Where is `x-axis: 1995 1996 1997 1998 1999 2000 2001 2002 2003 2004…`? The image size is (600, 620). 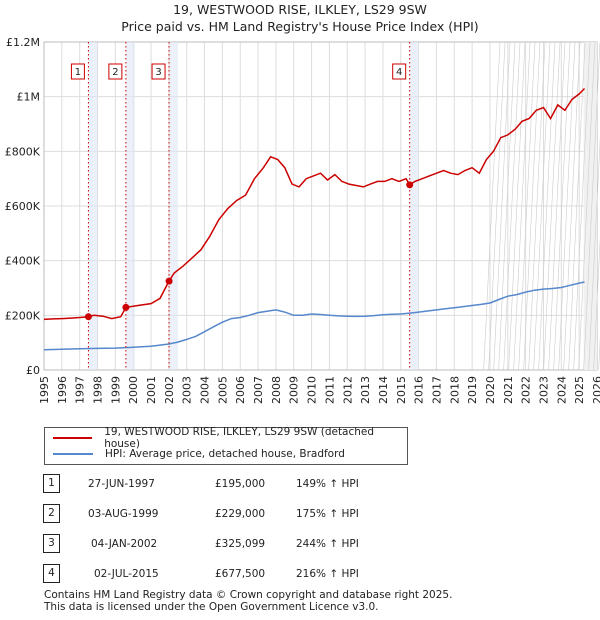
x-axis: 1995 1996 1997 1998 1999 2000 2001 2002 2003 2004… is located at coordinates (319, 390).